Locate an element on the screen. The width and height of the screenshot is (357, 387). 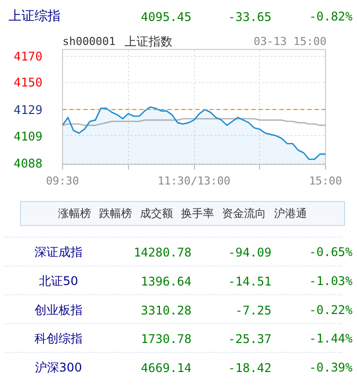
y-tick-label: 4129 is located at coordinates (28, 109).